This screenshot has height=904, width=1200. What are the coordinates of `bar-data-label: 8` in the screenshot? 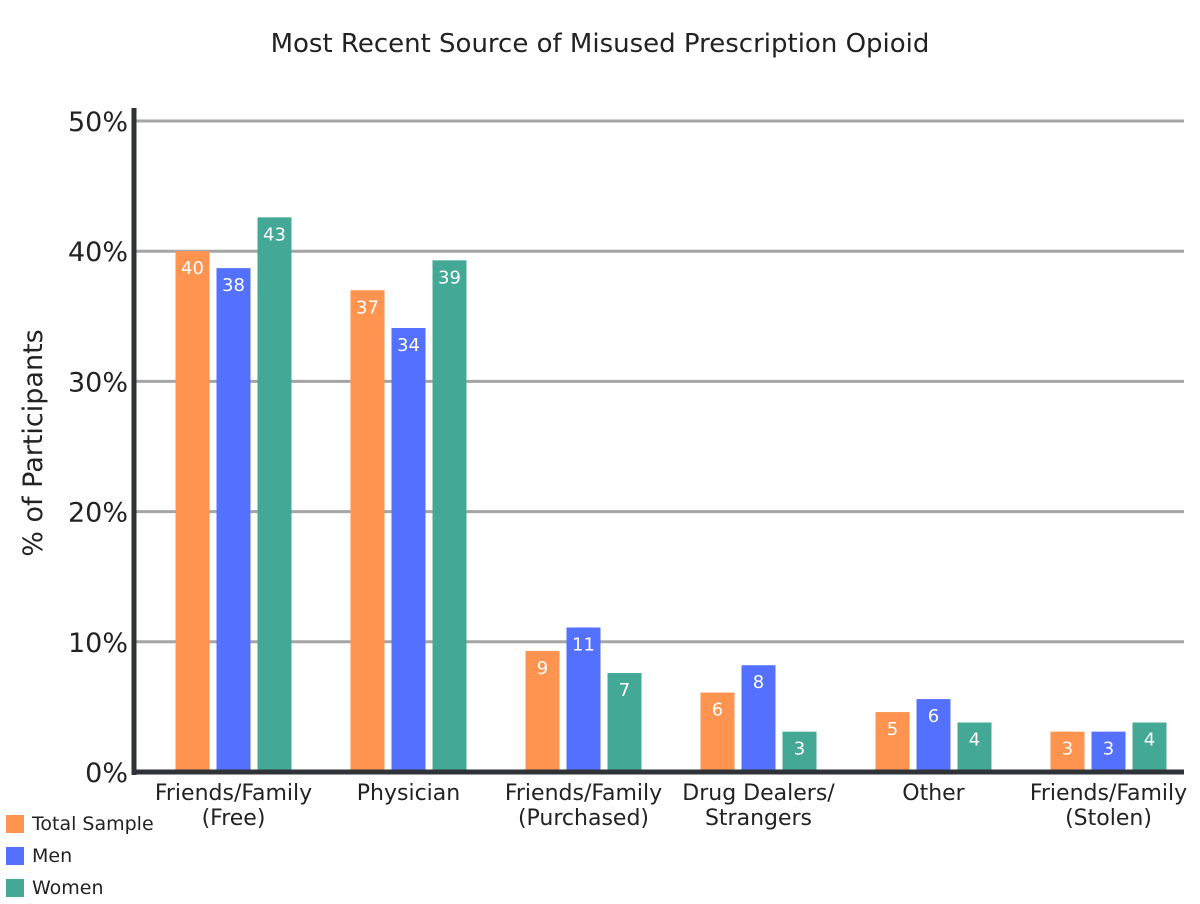 It's located at (758, 682).